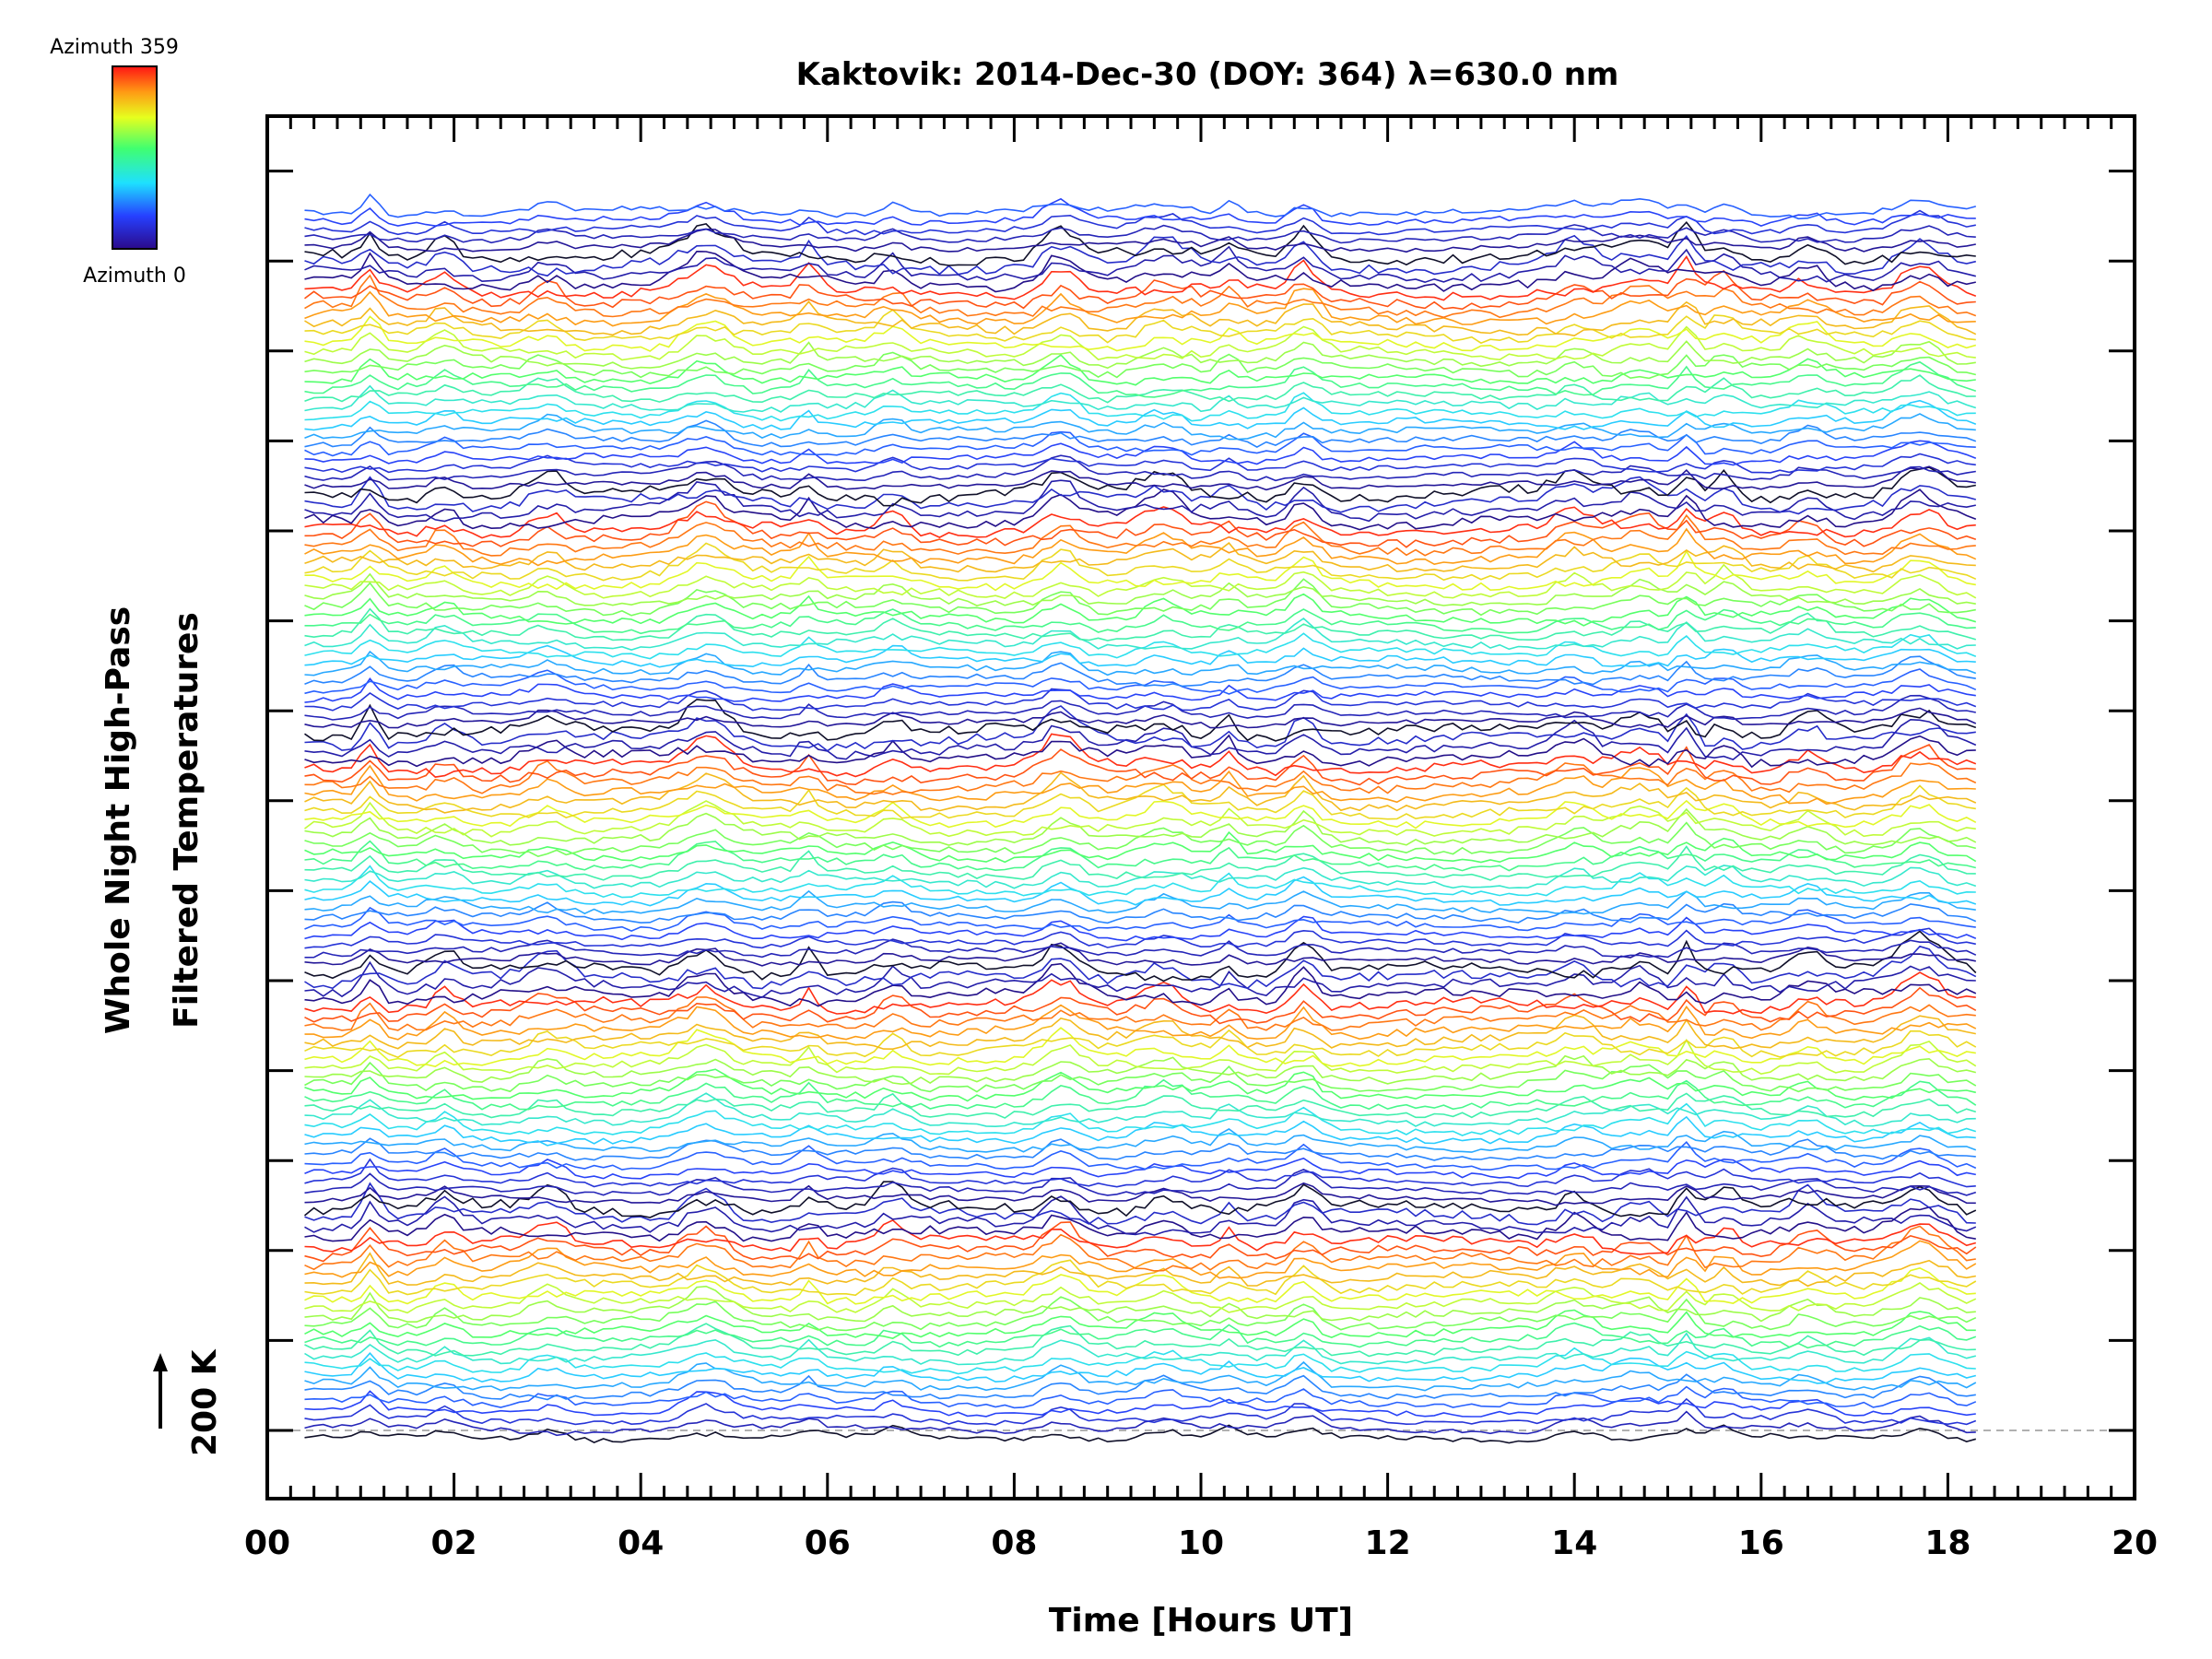 This screenshot has width=2212, height=1659. What do you see at coordinates (1761, 1543) in the screenshot?
I see `x-tick-label: 16` at bounding box center [1761, 1543].